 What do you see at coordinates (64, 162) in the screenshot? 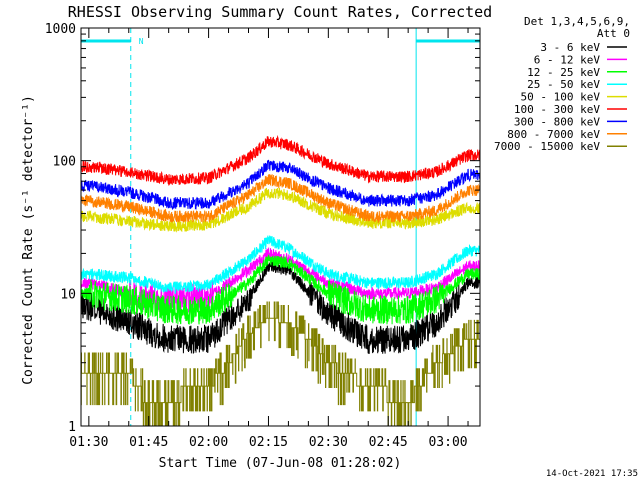
I see `y-tick-label: 100` at bounding box center [64, 162].